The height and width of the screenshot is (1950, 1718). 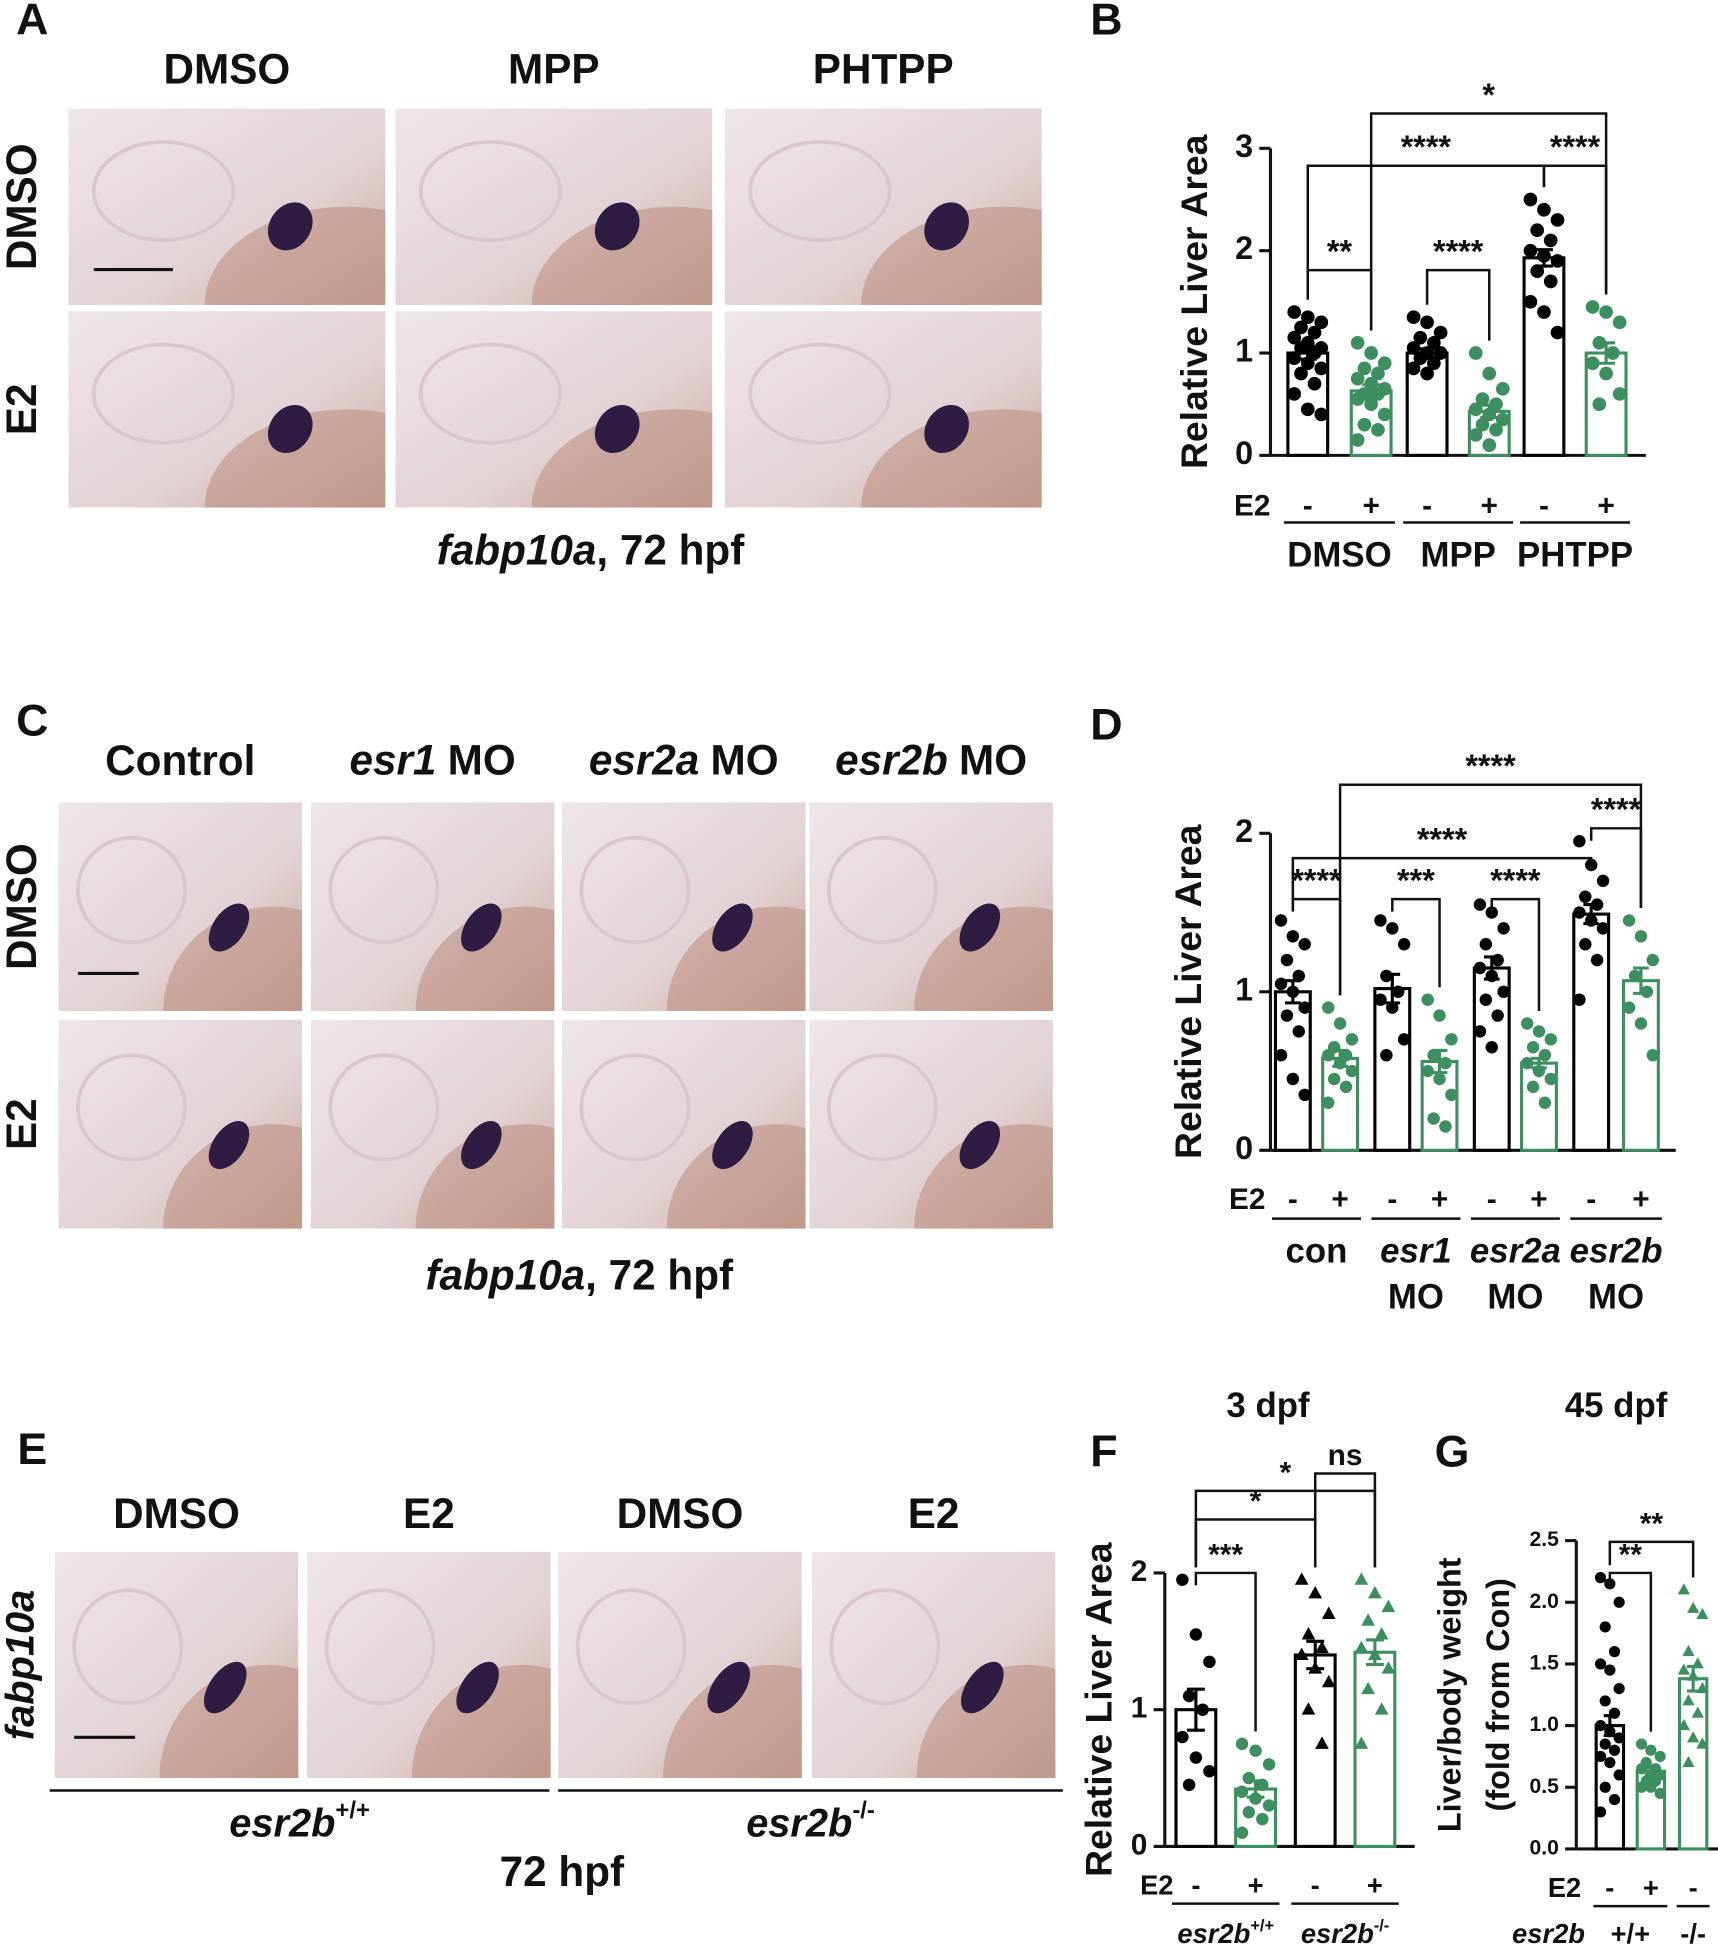 What do you see at coordinates (1316, 881) in the screenshot?
I see `significance-label: ****` at bounding box center [1316, 881].